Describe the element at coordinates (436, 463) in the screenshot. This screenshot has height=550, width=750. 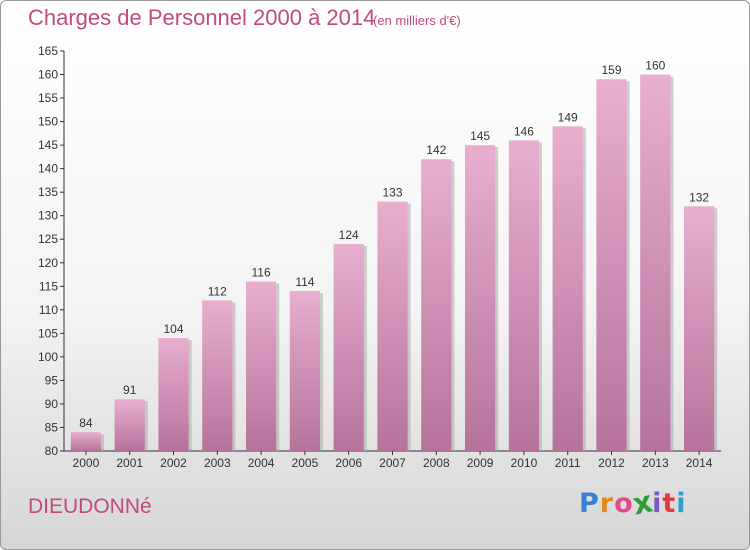
I see `x-tick-label: 2008` at that location.